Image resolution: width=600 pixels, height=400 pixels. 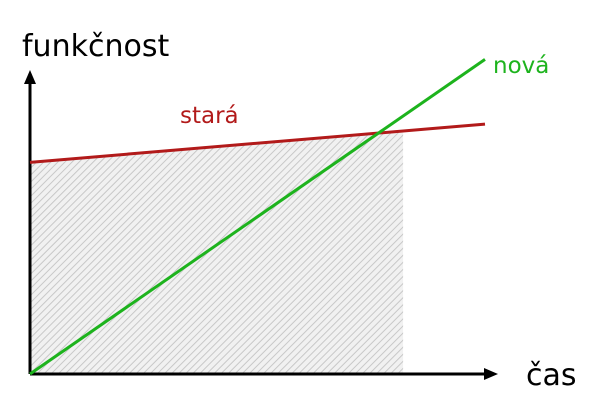 I want to click on y-axis-title: funkčnost, so click(x=95, y=46).